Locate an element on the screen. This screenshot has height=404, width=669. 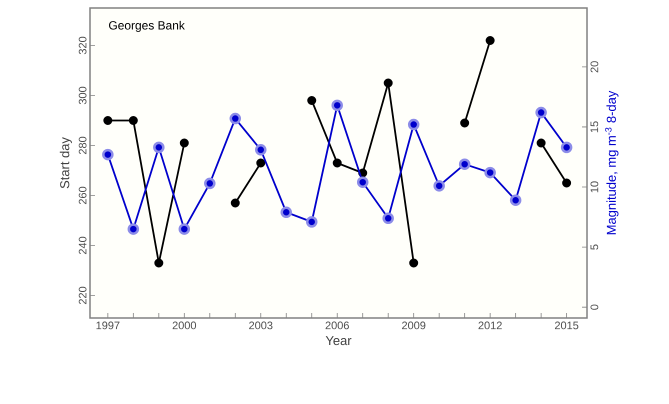
y-tick-label: 220 is located at coordinates (82, 295).